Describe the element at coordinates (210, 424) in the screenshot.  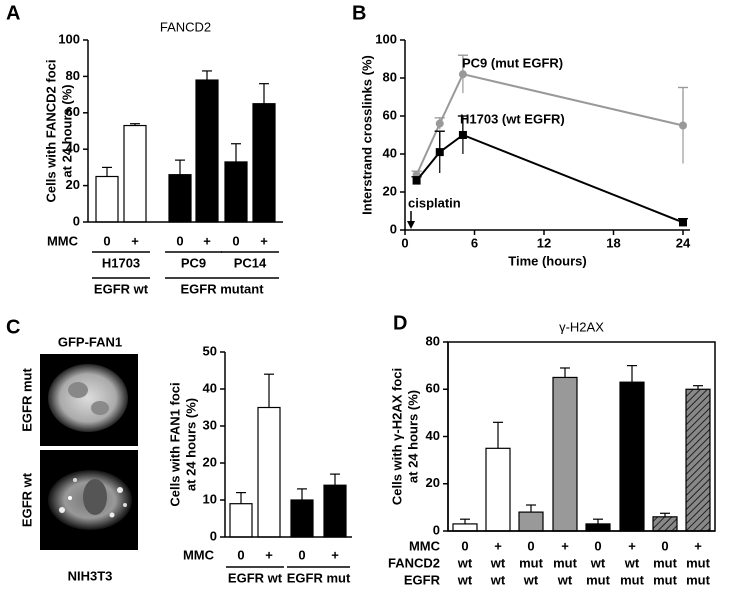
I see `y-tick-label: 30` at that location.